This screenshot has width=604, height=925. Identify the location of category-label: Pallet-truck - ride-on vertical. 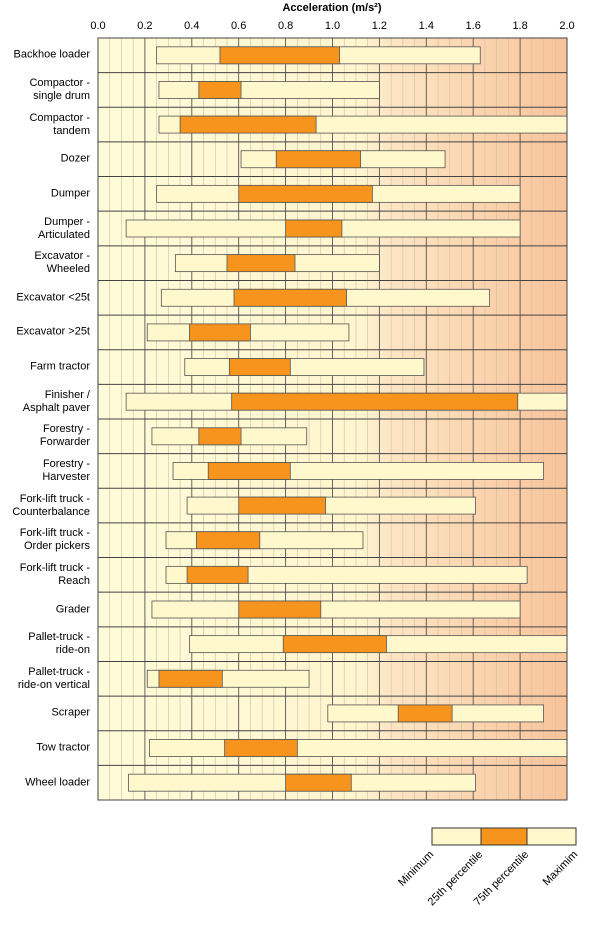
(53, 678).